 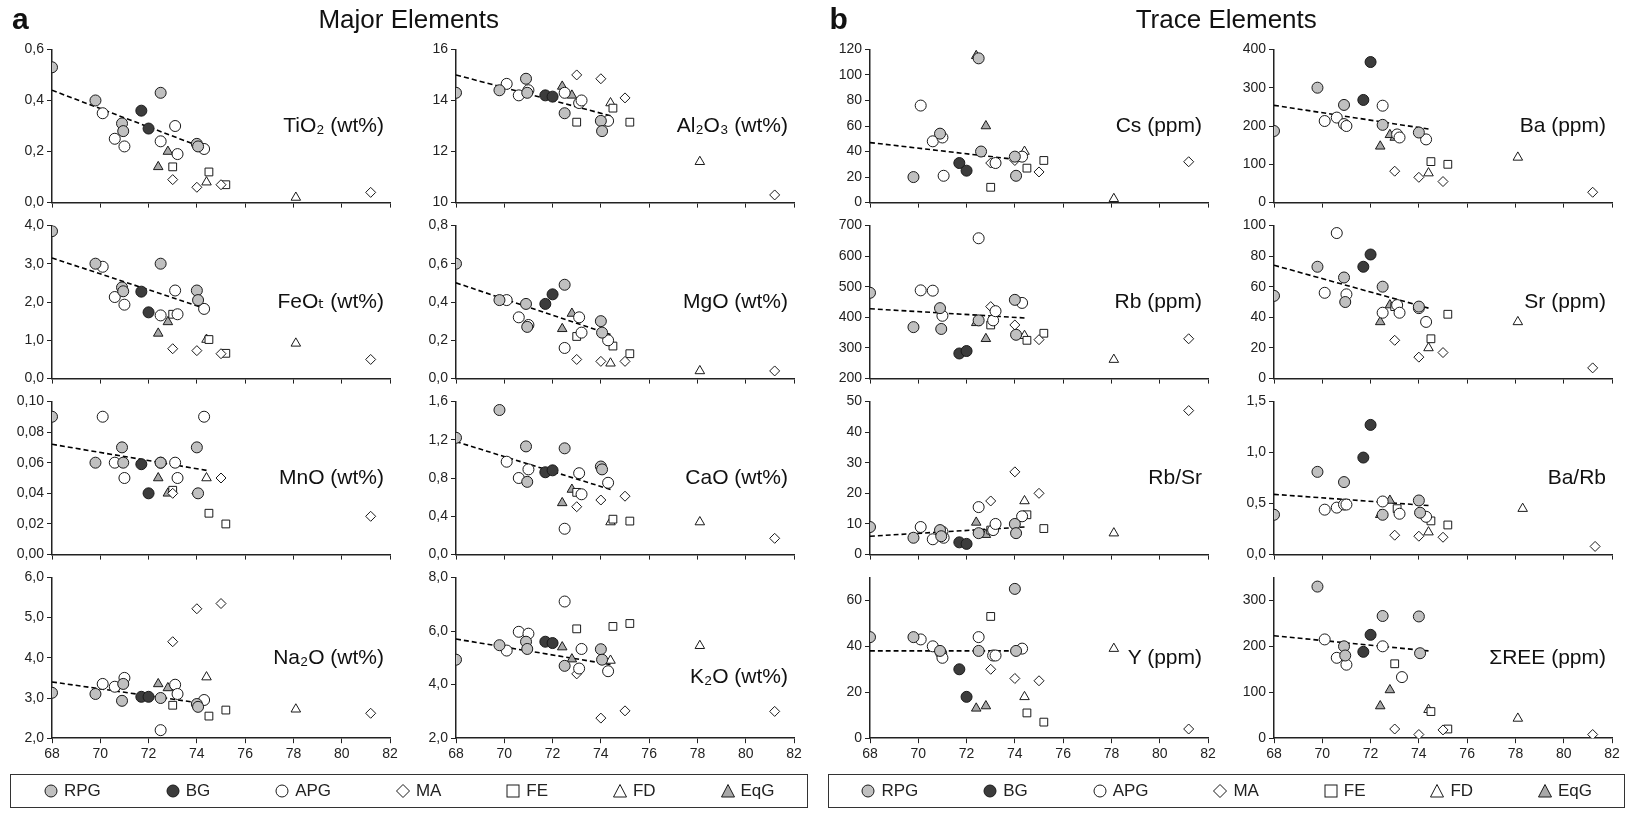 I want to click on legend-label: APG, so click(x=313, y=791).